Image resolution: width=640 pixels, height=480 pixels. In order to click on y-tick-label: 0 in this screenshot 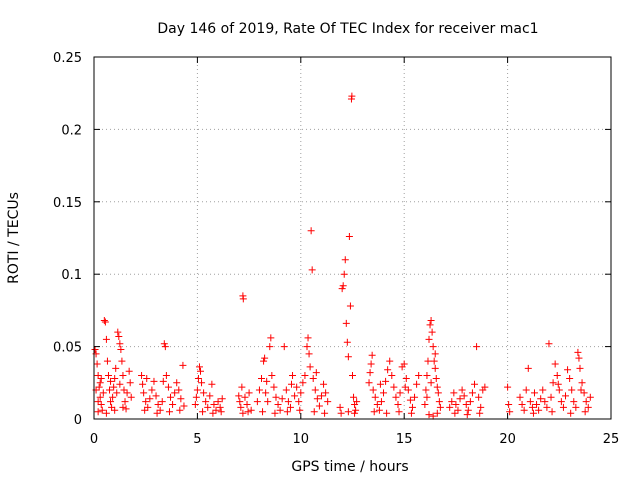, I will do `click(78, 420)`.